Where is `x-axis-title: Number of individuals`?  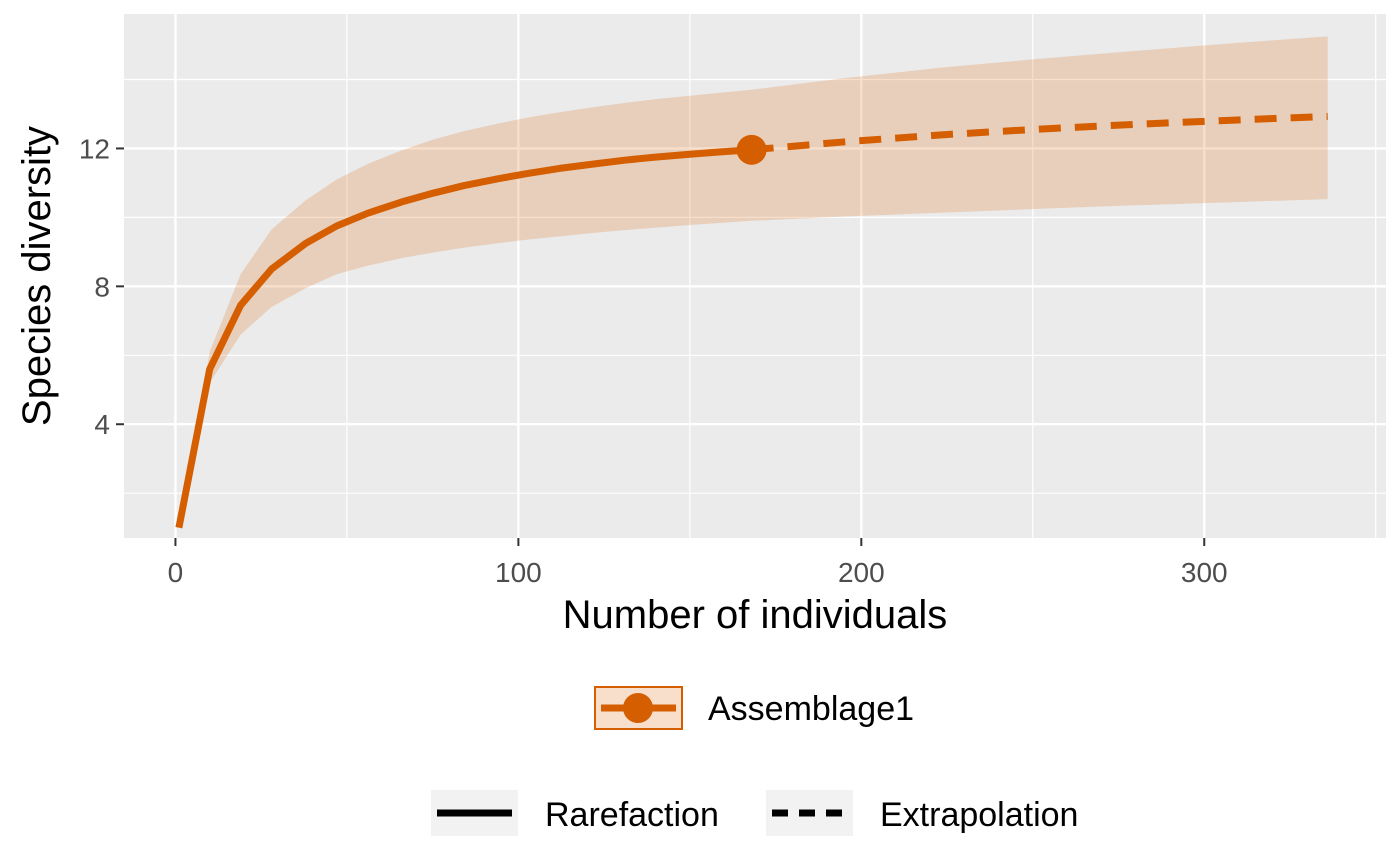
x-axis-title: Number of individuals is located at coordinates (755, 615).